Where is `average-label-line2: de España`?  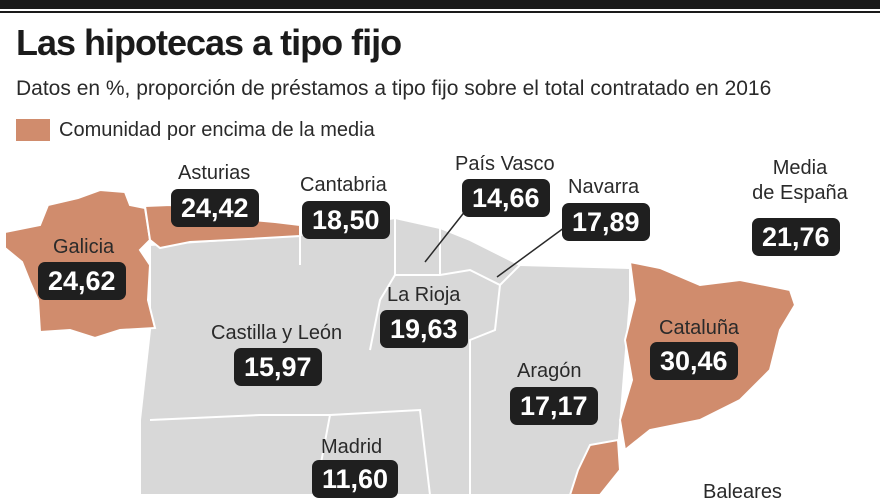 average-label-line2: de España is located at coordinates (800, 193).